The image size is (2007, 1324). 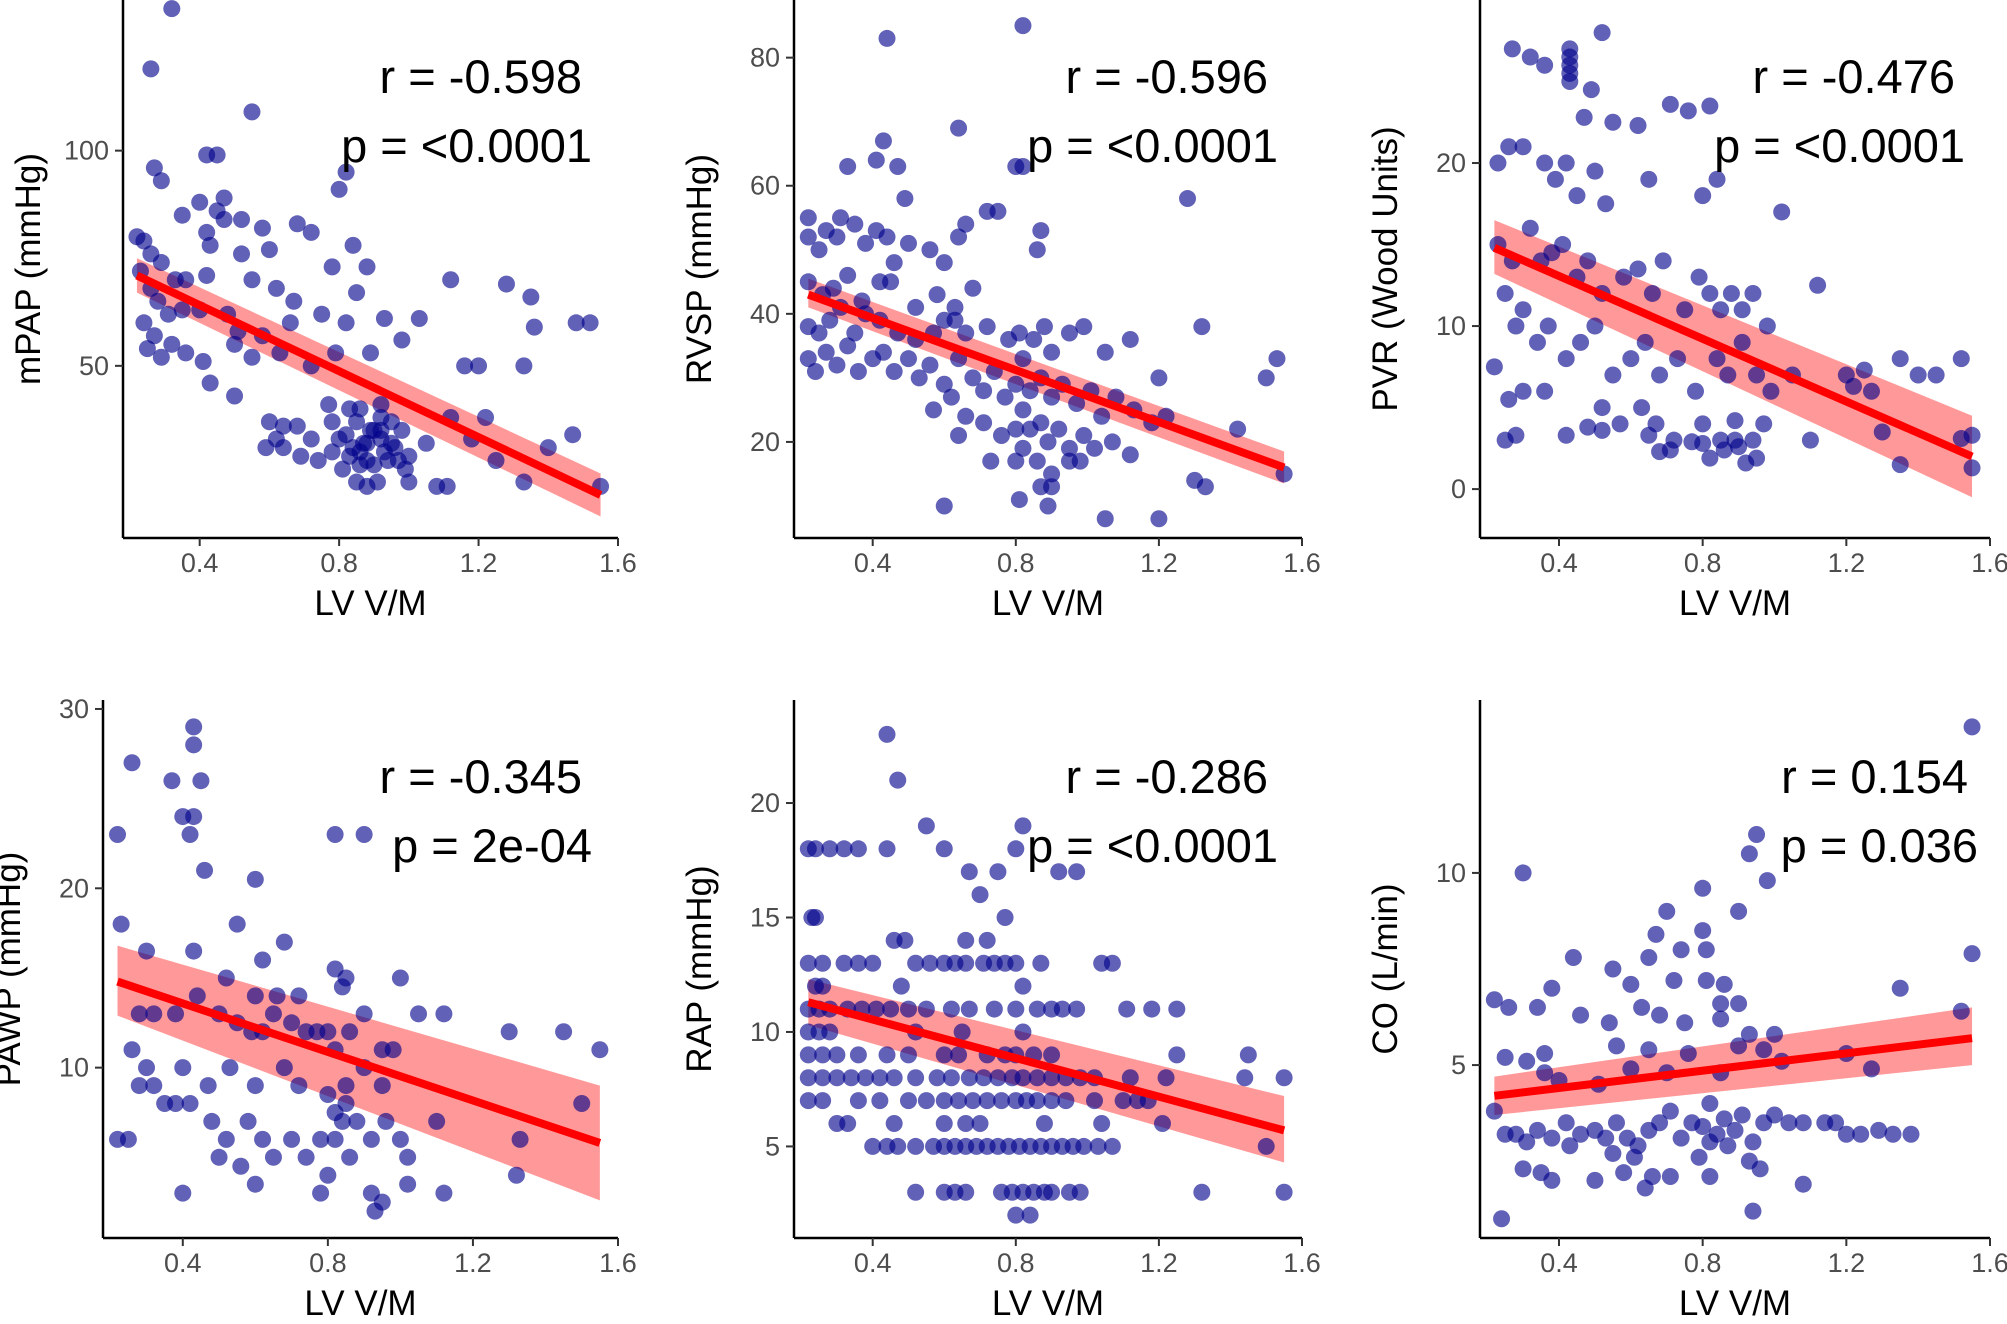 What do you see at coordinates (339, 563) in the screenshot?
I see `x-tick-label: 0.8` at bounding box center [339, 563].